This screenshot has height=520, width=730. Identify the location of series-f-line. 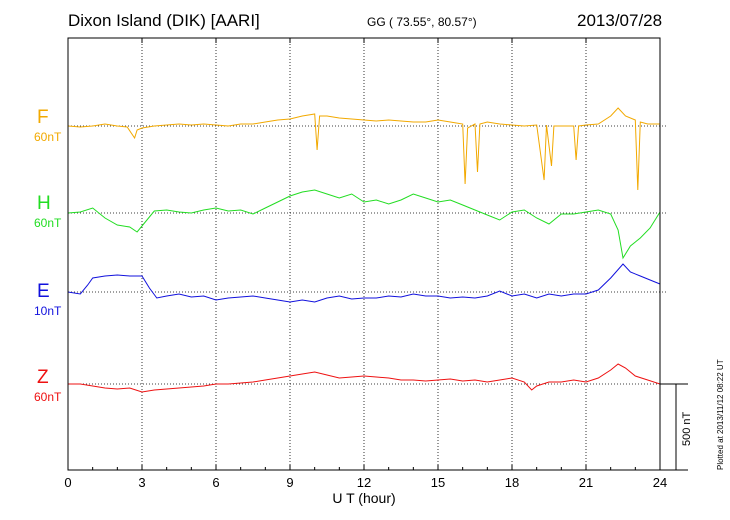
(363, 149).